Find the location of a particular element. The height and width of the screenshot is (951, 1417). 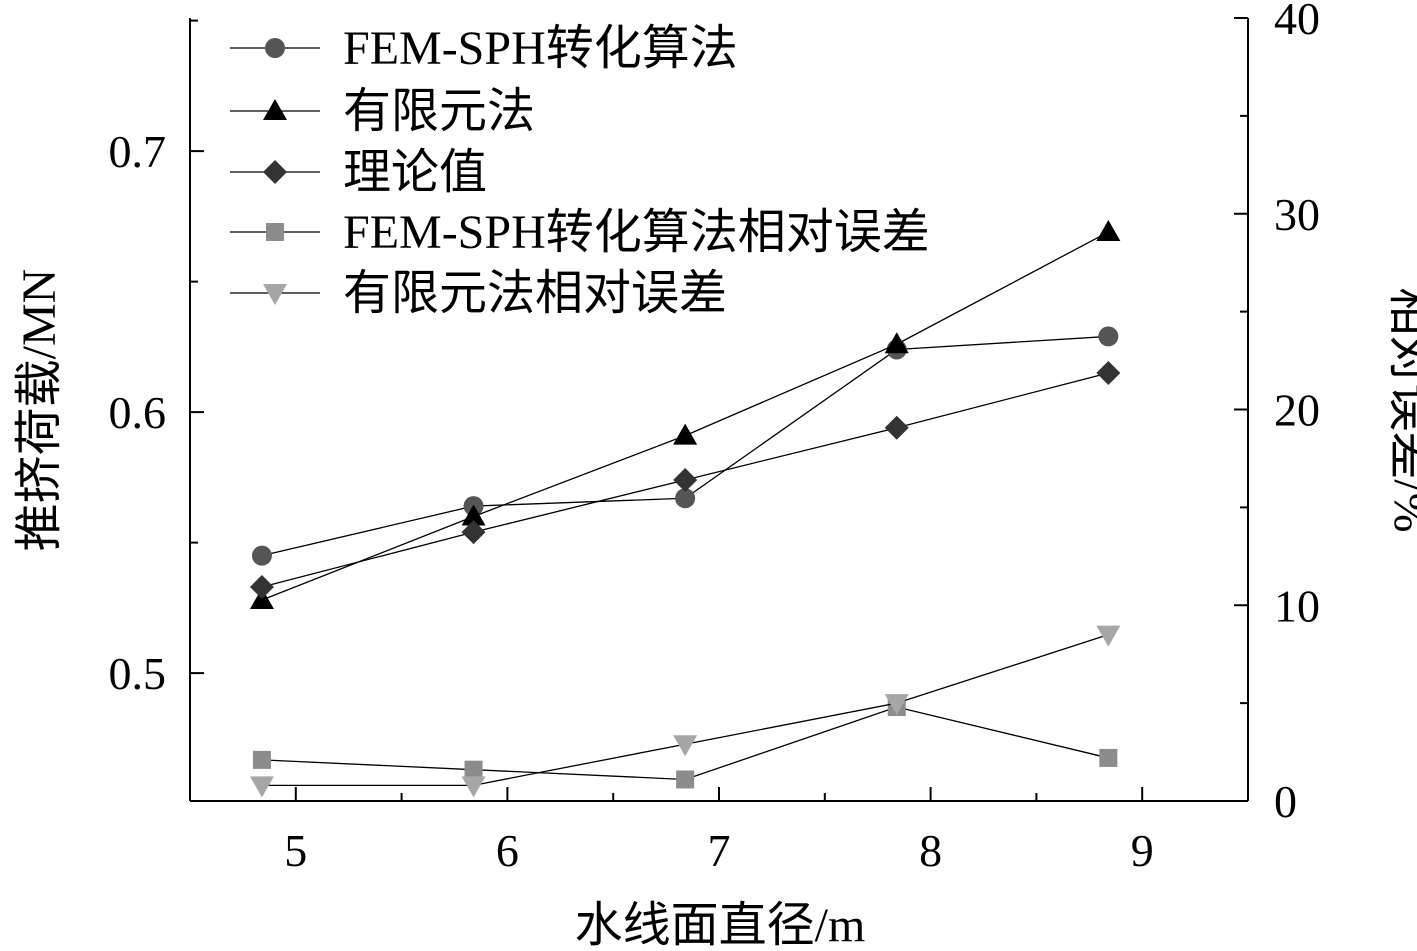

y-right-tick-label: 0 is located at coordinates (1285, 801).